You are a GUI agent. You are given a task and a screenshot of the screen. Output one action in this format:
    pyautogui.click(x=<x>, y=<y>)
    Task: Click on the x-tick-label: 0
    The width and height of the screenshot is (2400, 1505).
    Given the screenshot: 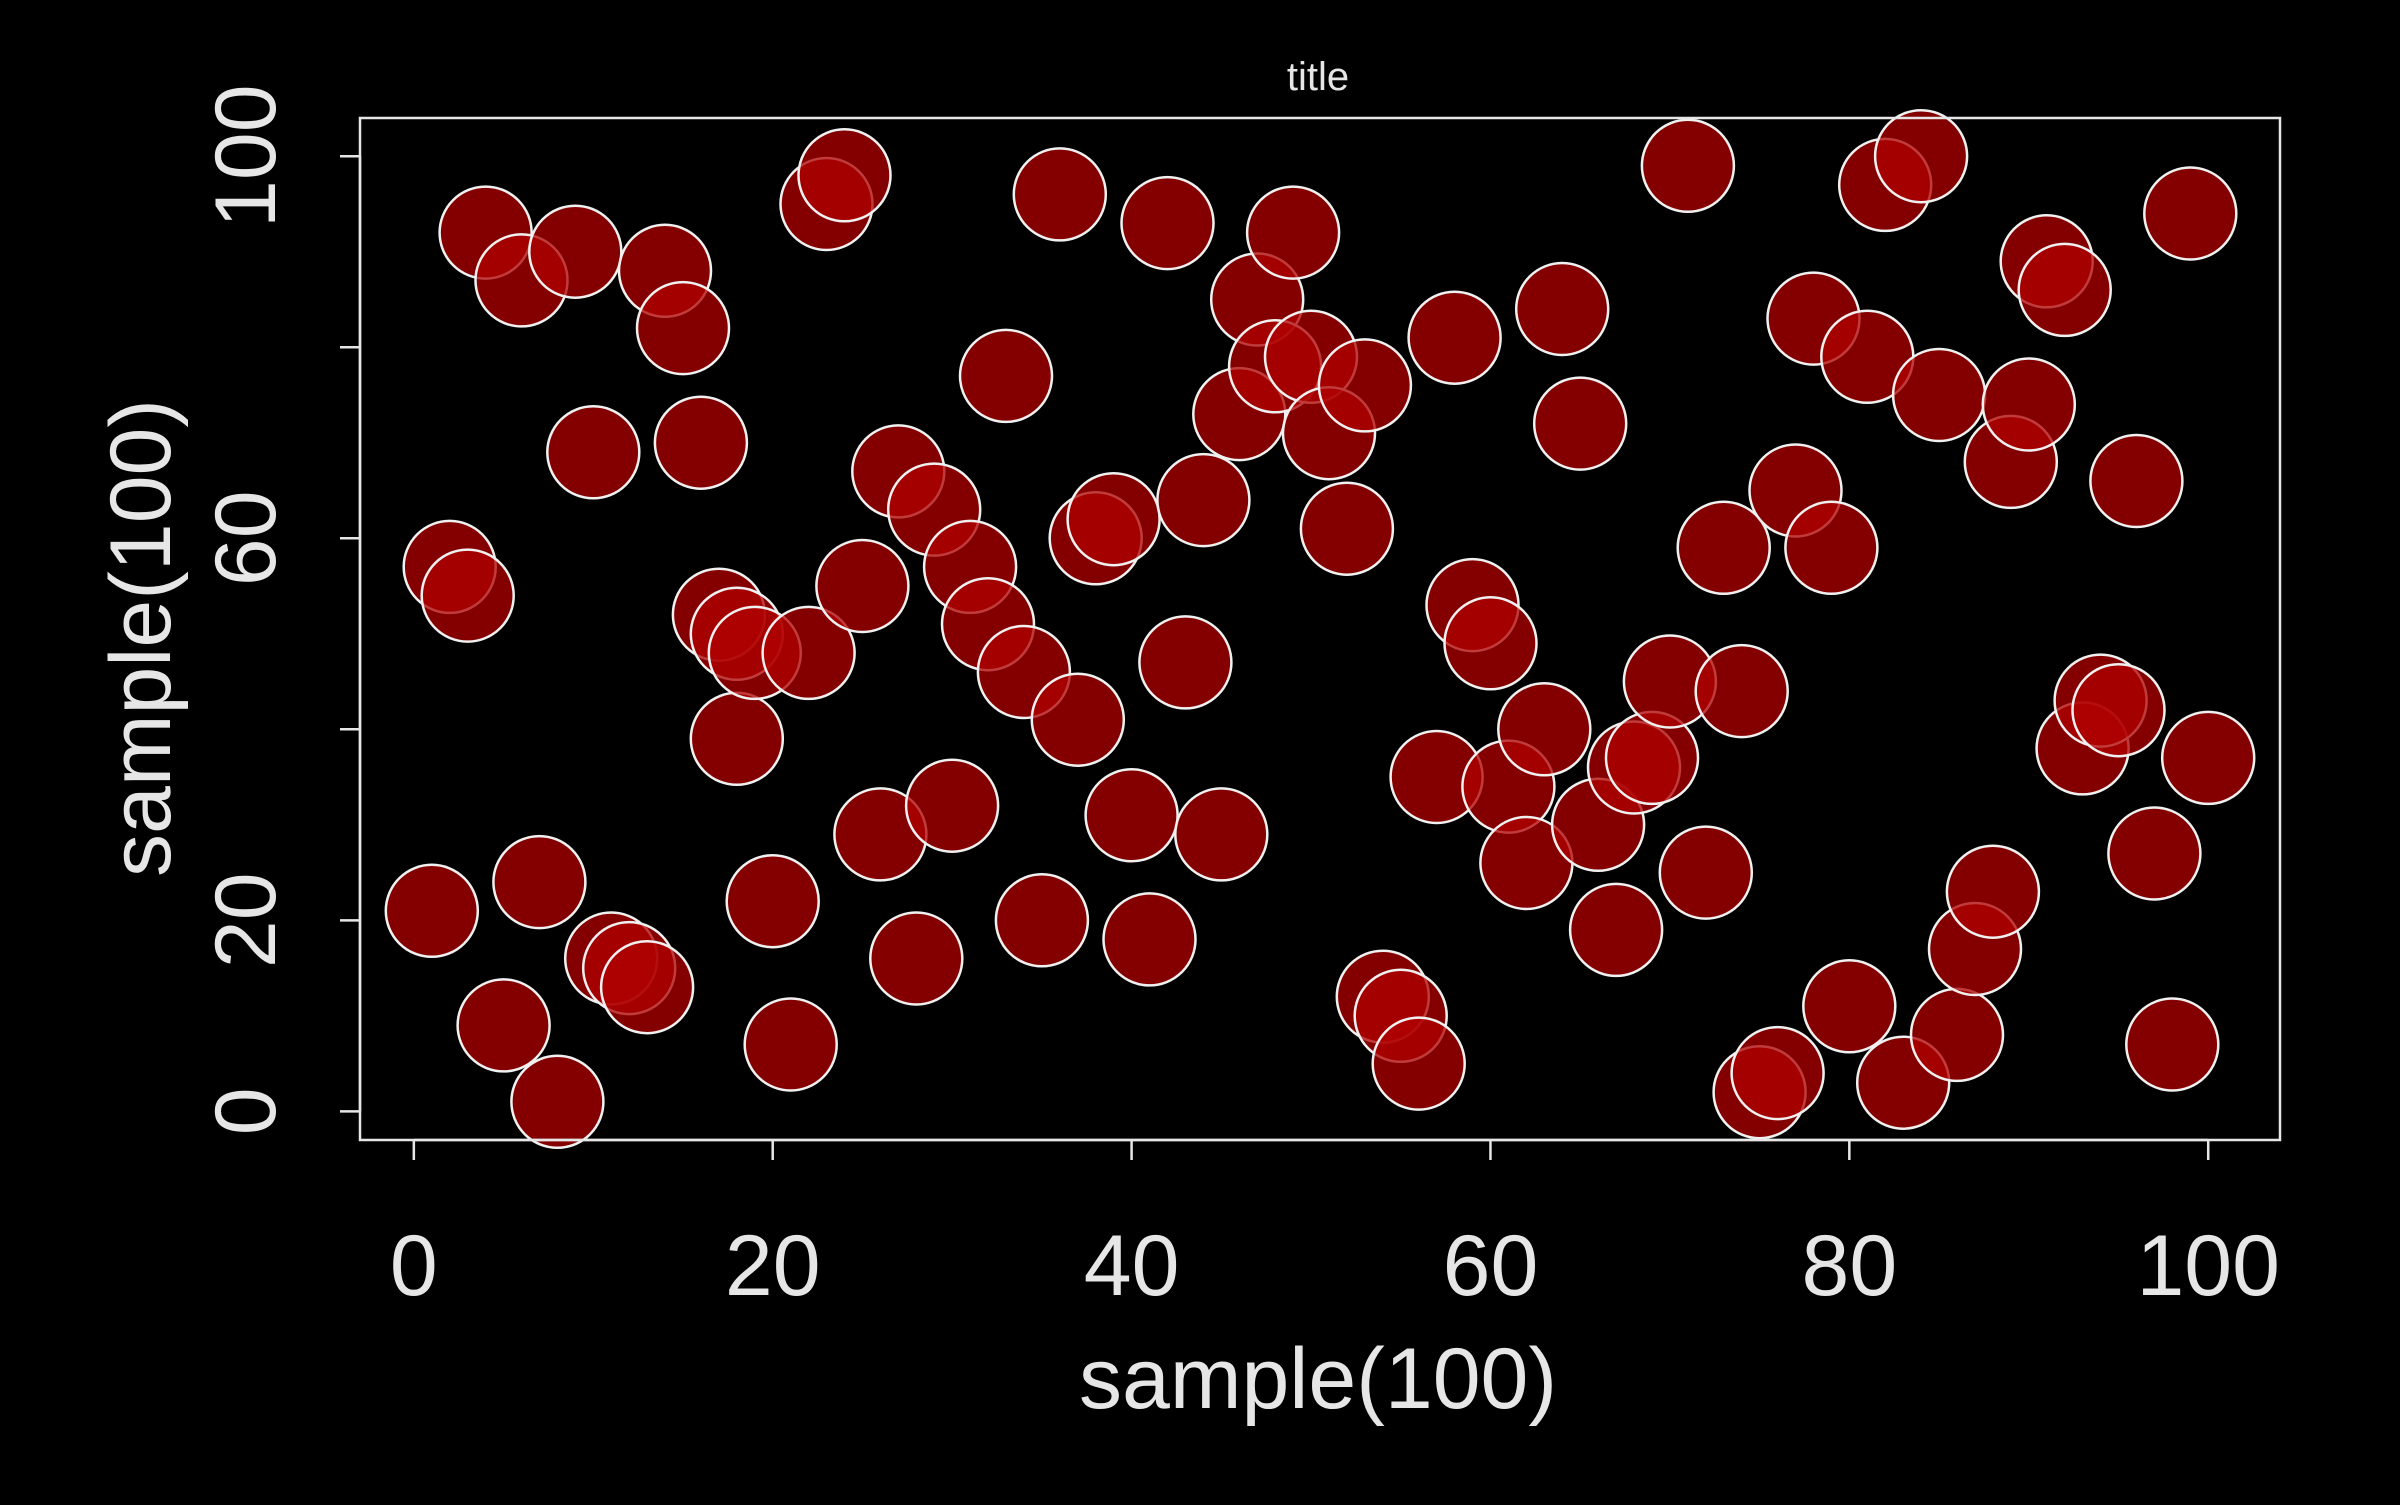 What is the action you would take?
    pyautogui.click(x=414, y=1266)
    